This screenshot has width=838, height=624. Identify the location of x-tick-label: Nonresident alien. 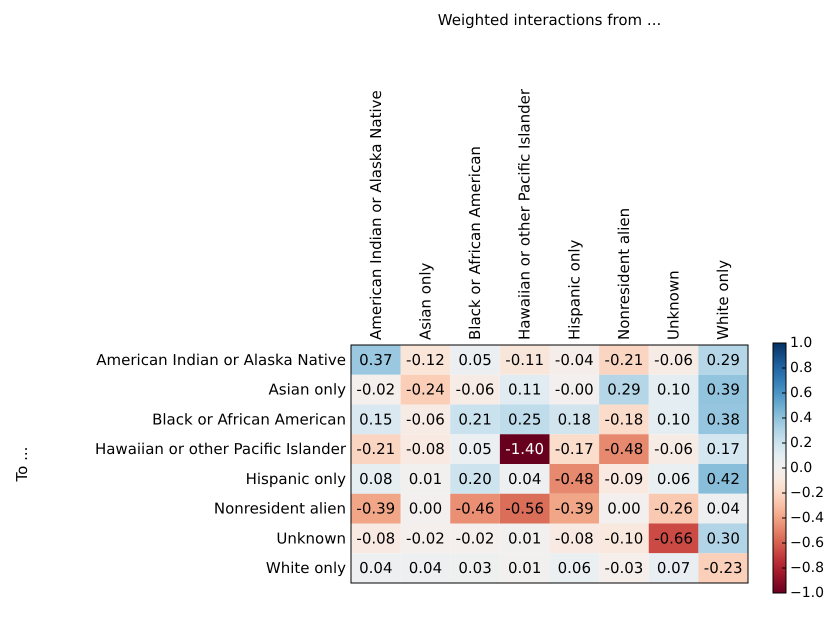
(623, 274).